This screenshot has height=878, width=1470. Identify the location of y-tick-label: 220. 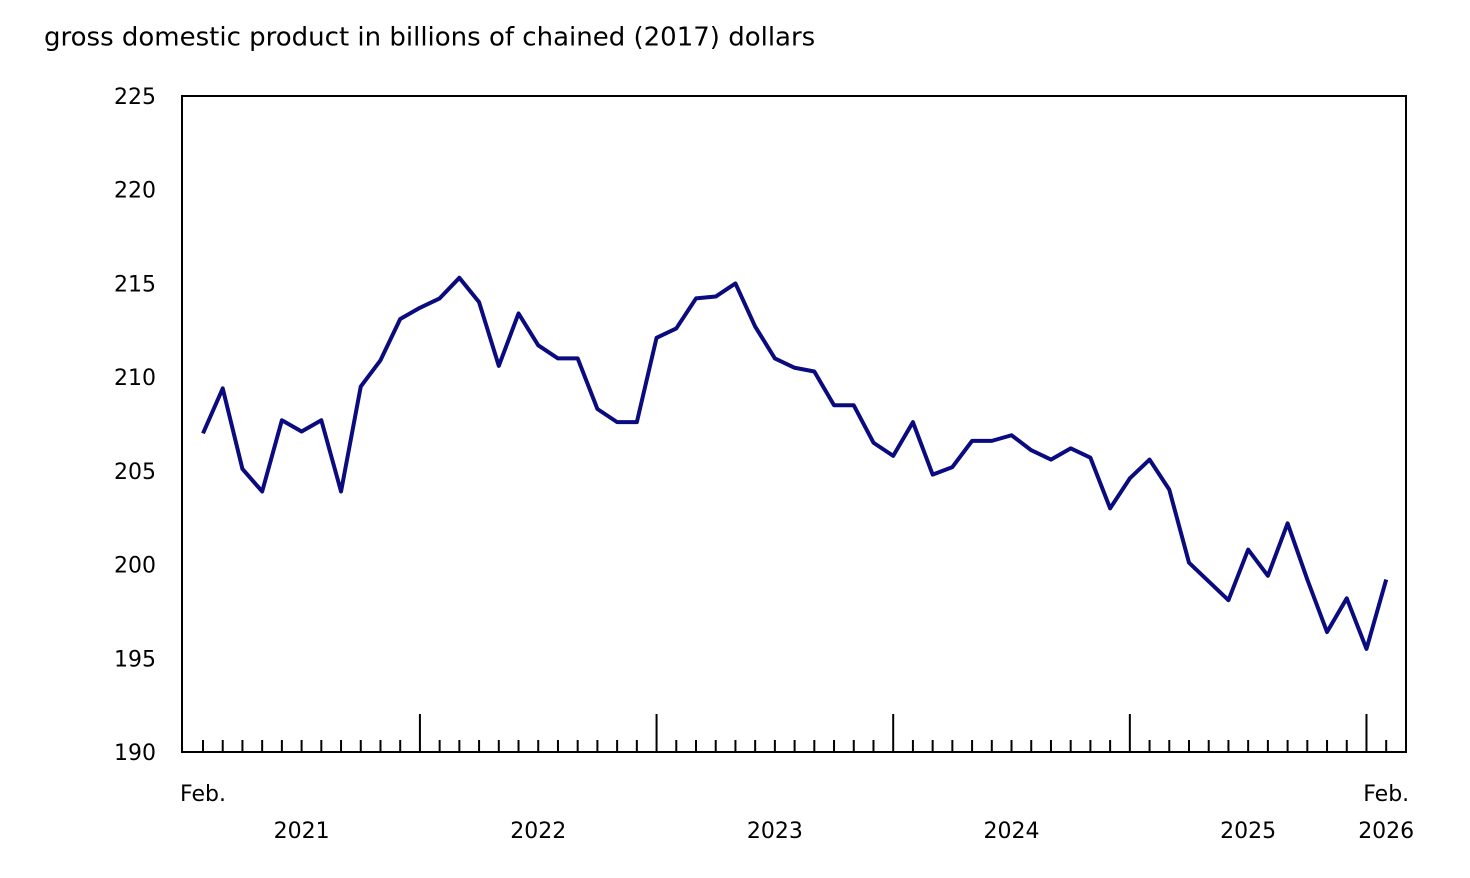
(135, 191).